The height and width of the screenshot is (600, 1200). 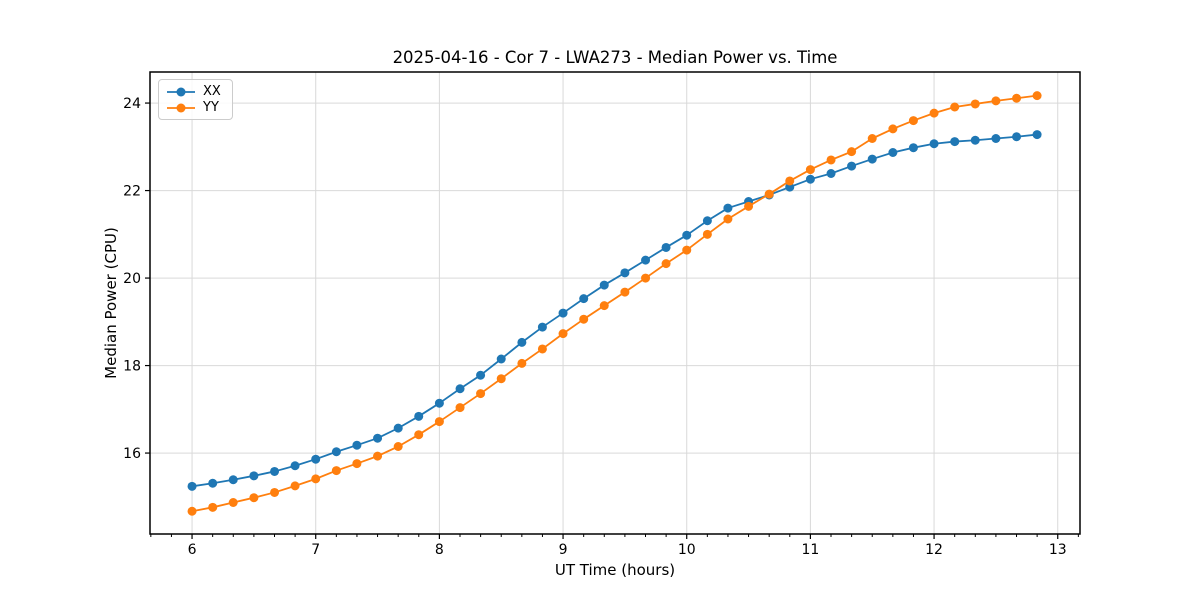 I want to click on y-tick-label: 22, so click(x=132, y=192).